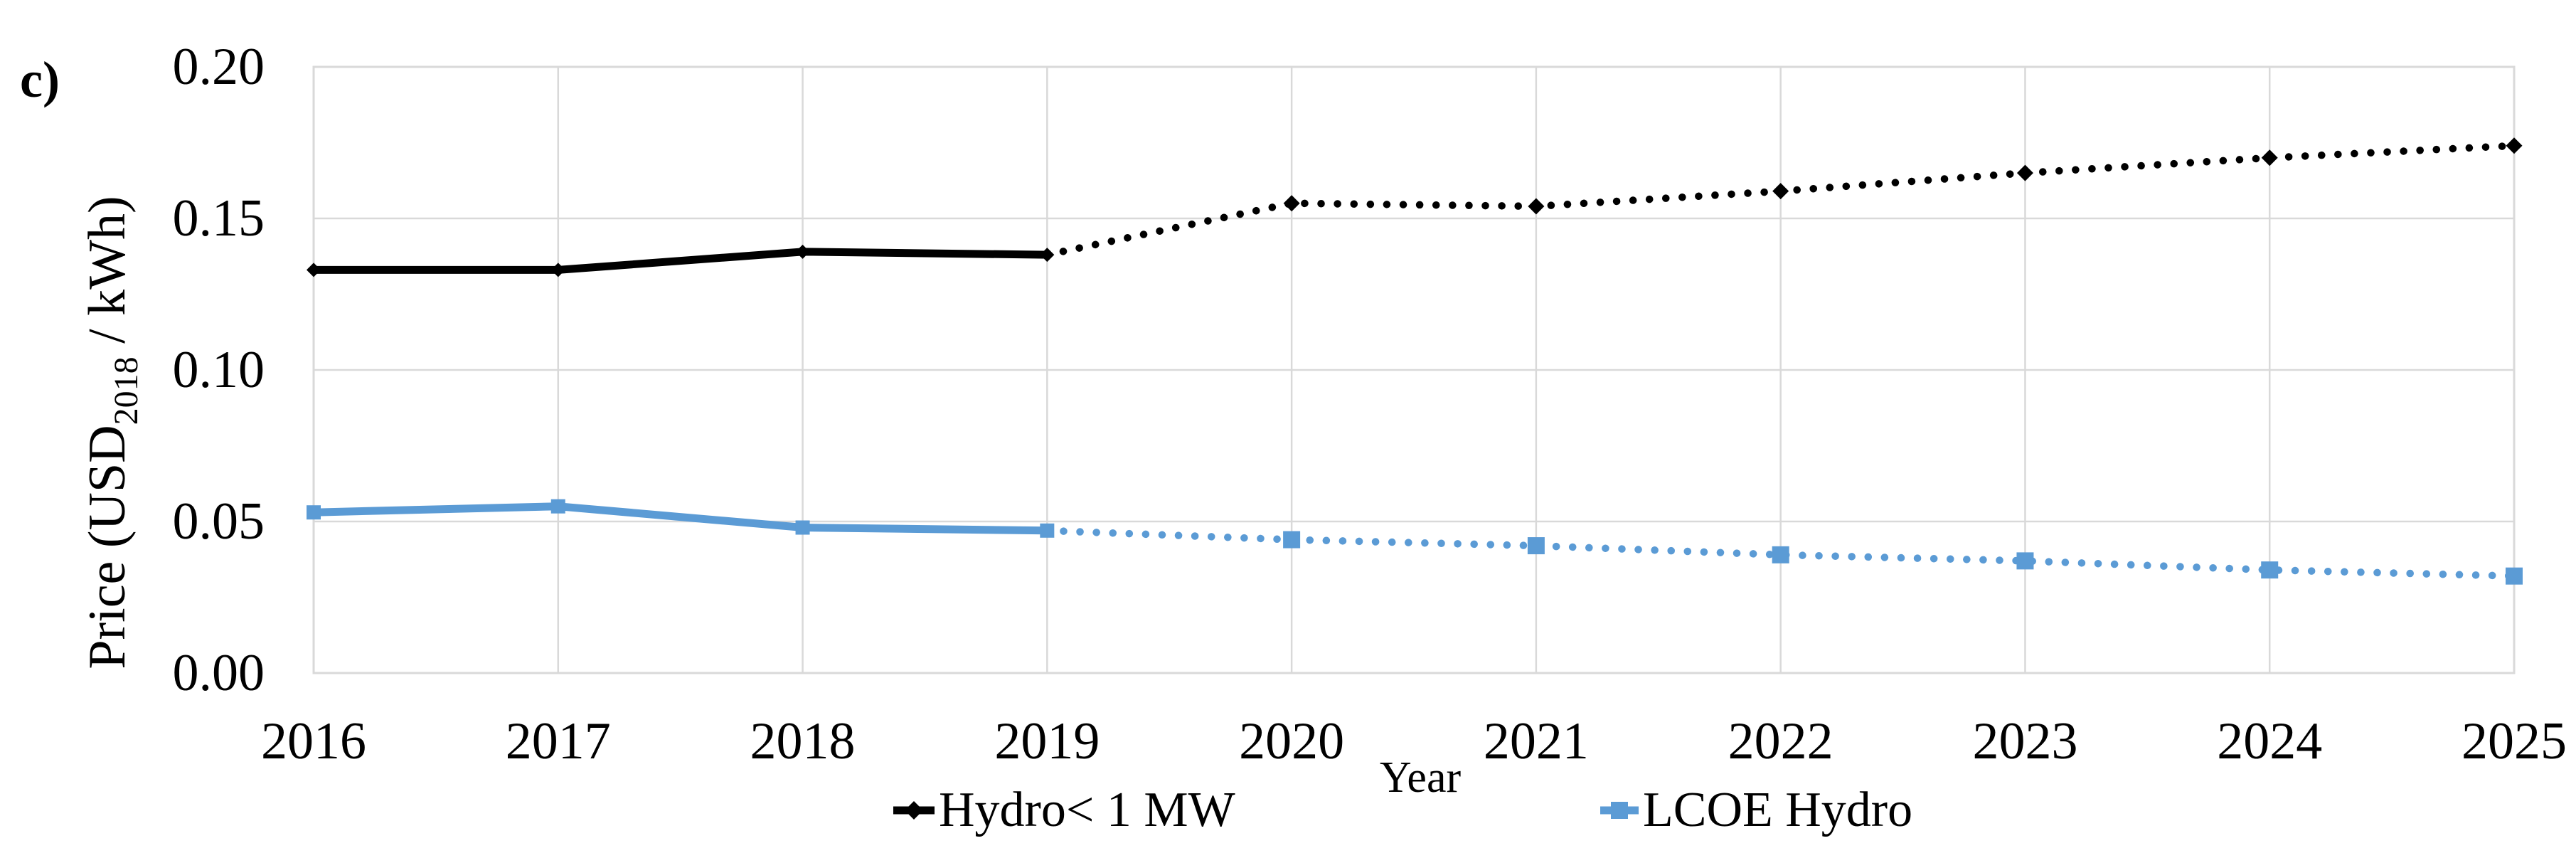  I want to click on legend-item-lcoe: LCOE Hydro, so click(1755, 810).